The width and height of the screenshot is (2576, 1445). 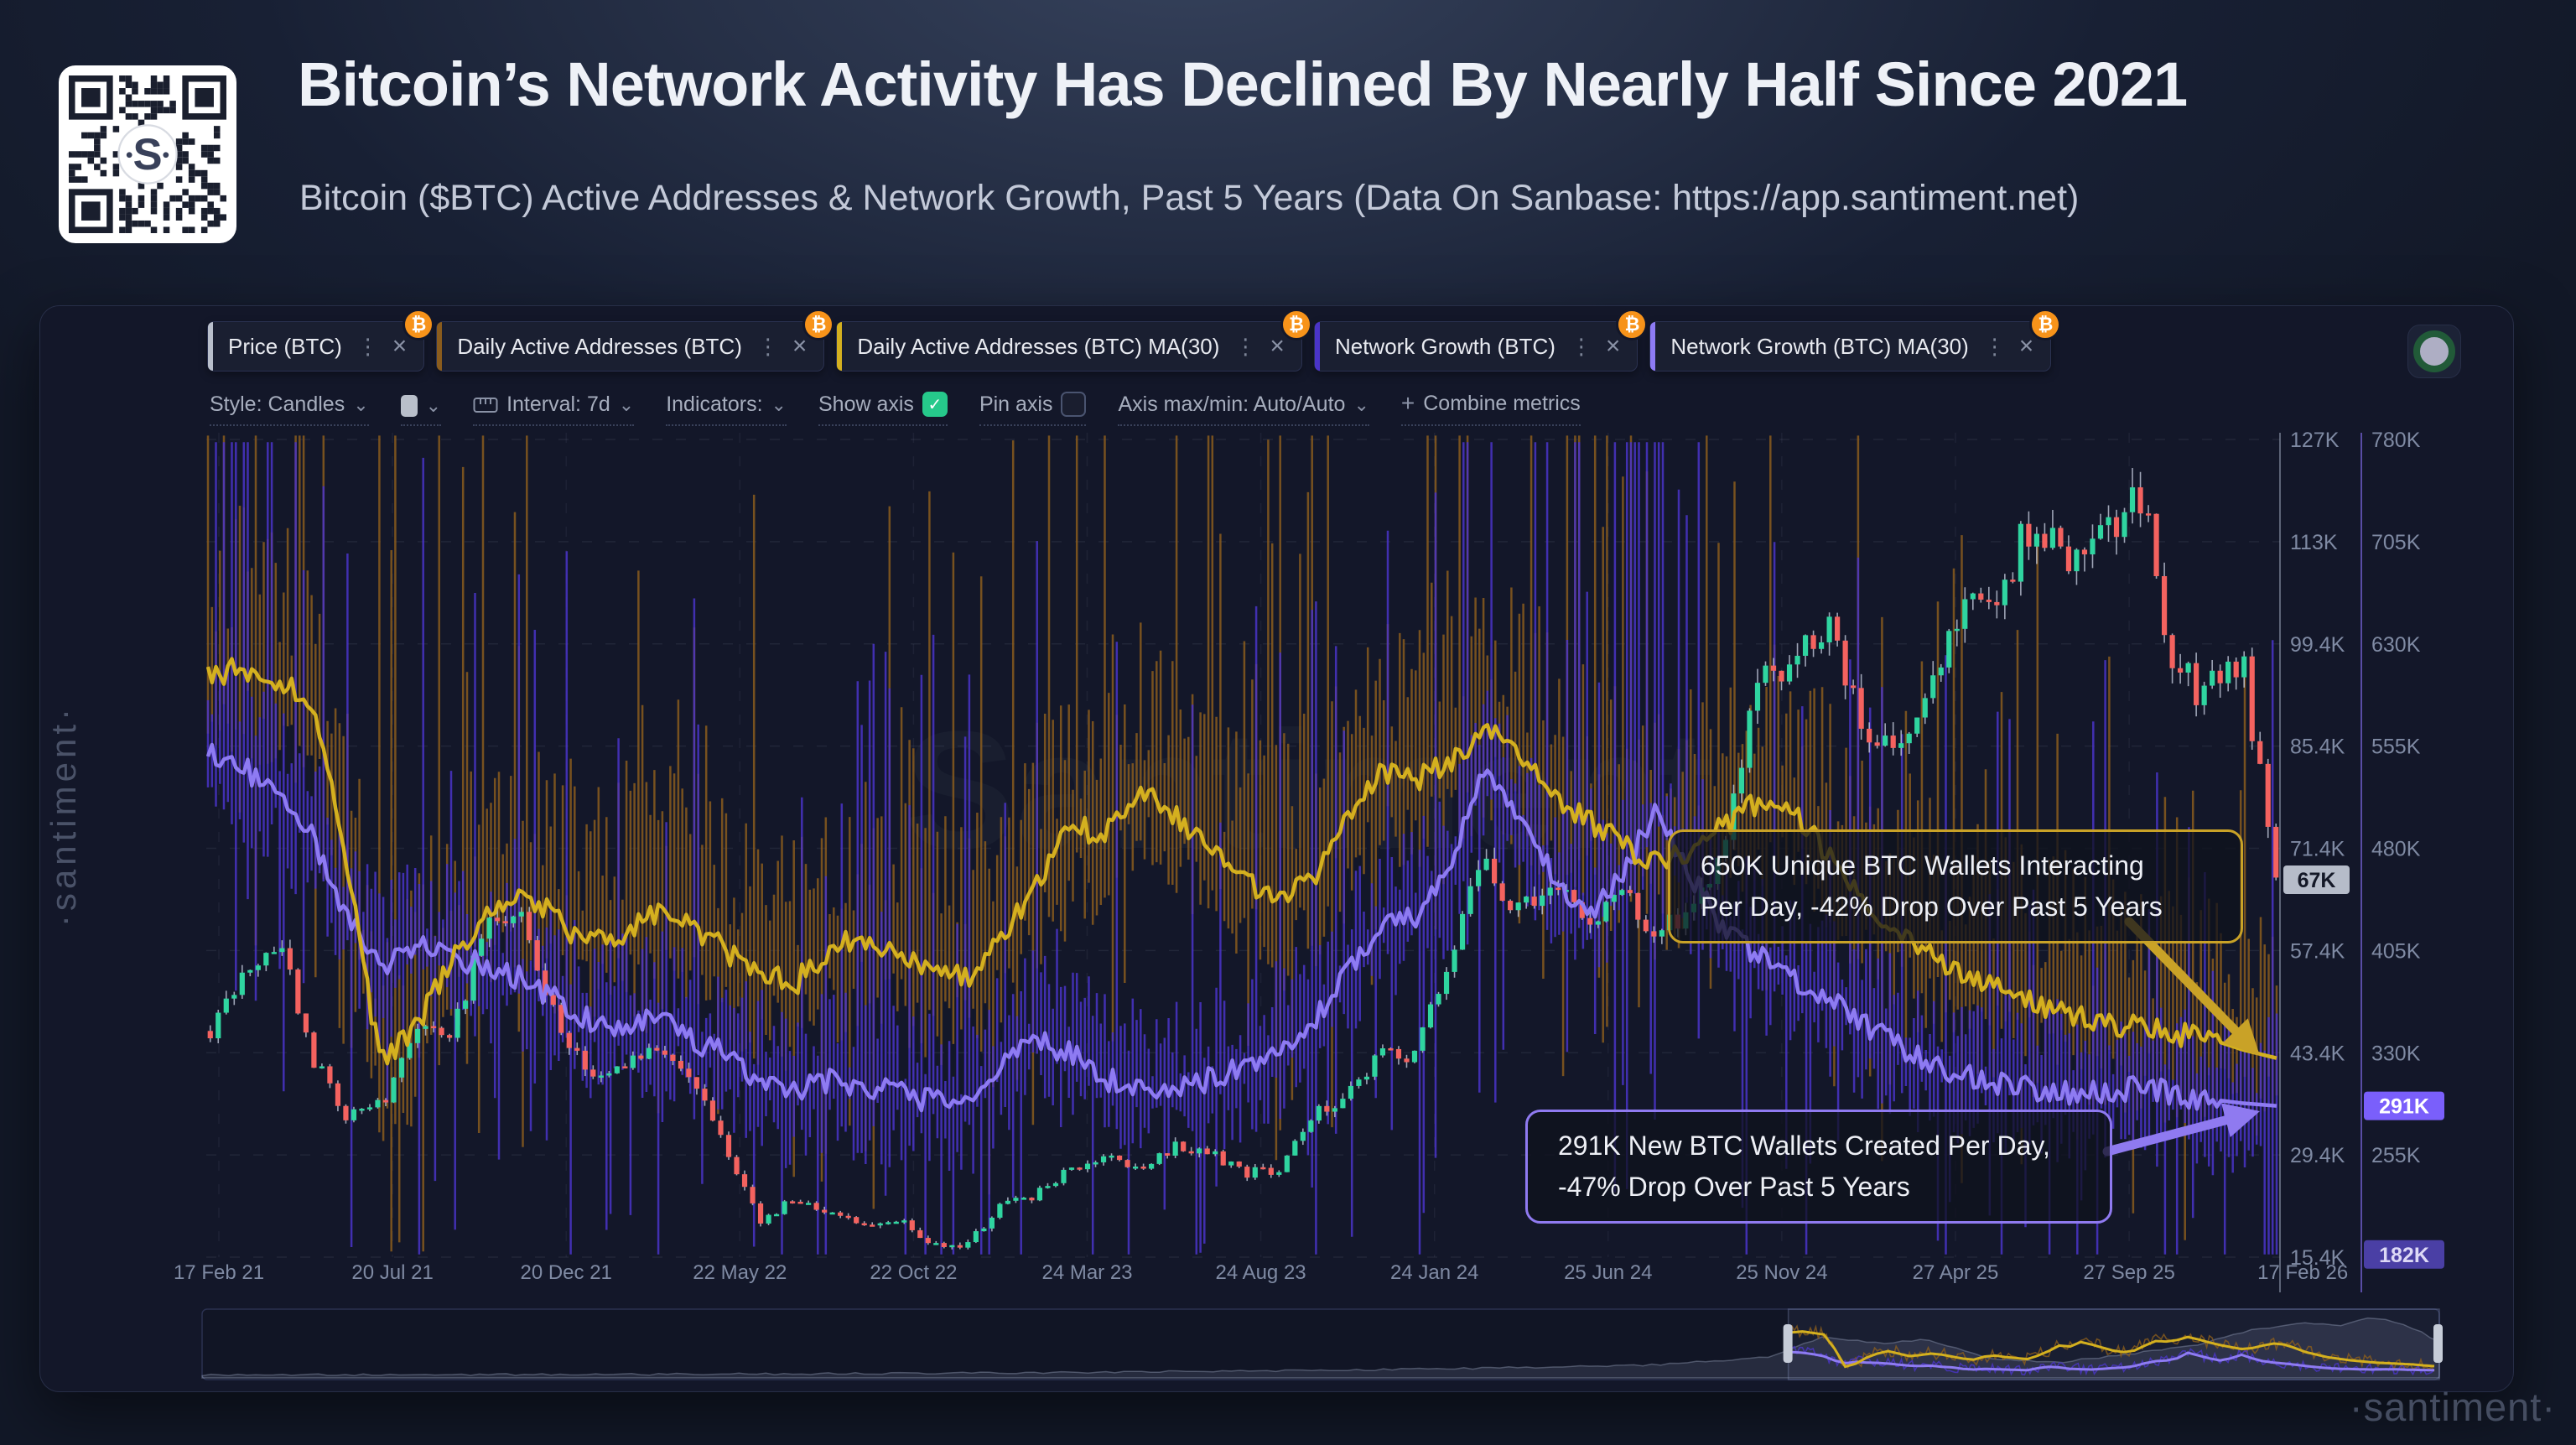 What do you see at coordinates (421, 411) in the screenshot?
I see `toolbar-color: ⌄` at bounding box center [421, 411].